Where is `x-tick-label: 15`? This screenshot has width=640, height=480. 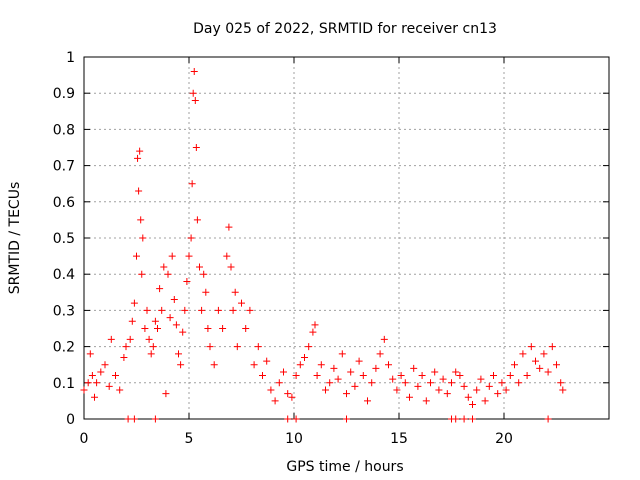
x-tick-label: 15 is located at coordinates (399, 439).